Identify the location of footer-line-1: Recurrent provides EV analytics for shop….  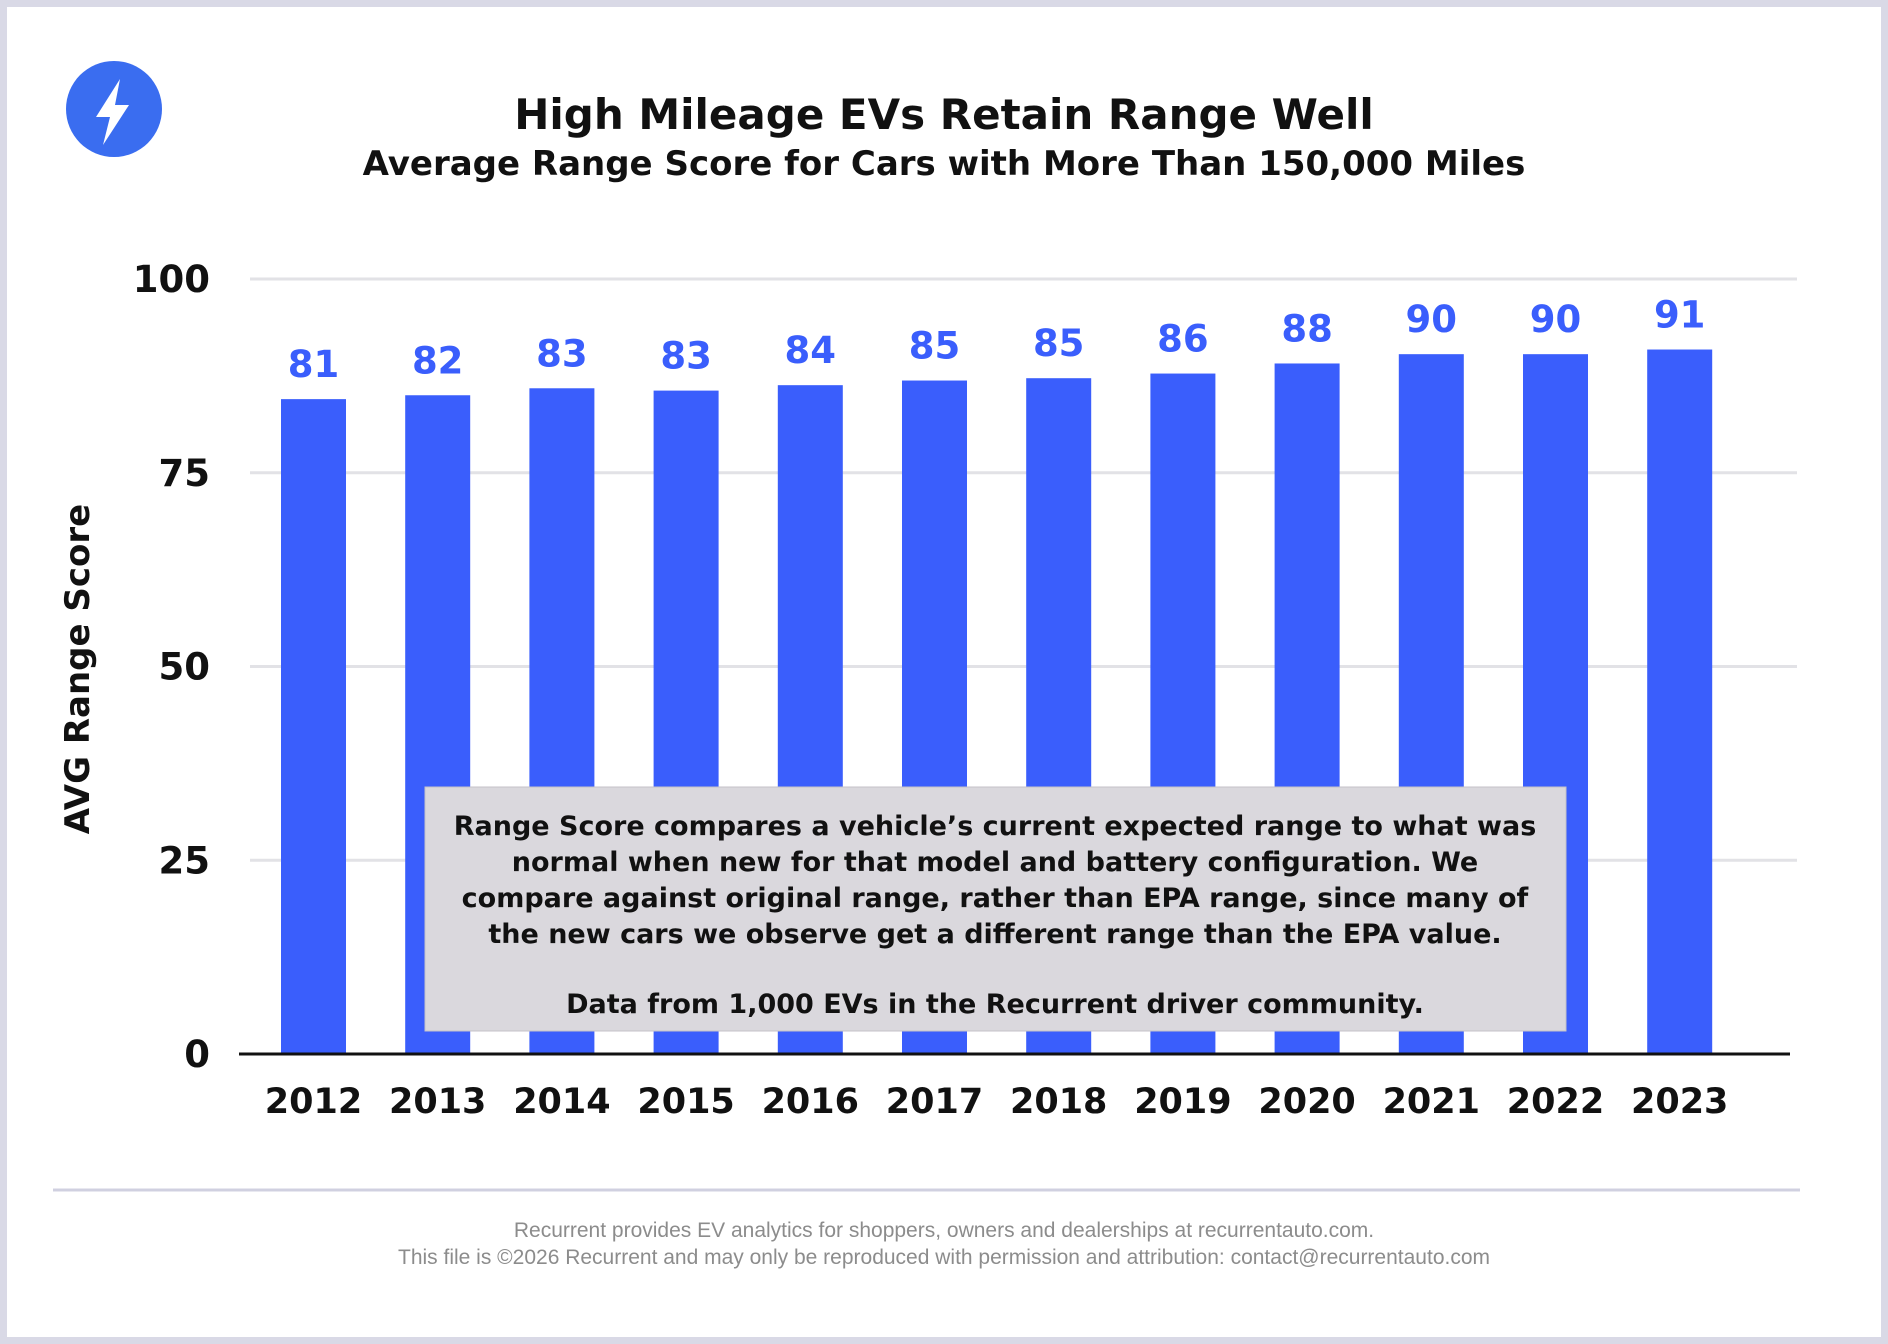
(944, 1230).